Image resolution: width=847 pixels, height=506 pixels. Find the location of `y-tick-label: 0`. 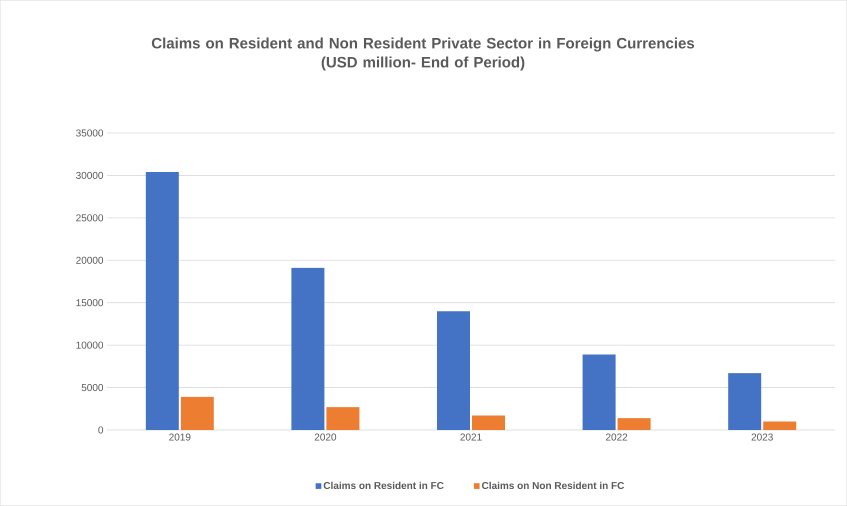

y-tick-label: 0 is located at coordinates (101, 430).